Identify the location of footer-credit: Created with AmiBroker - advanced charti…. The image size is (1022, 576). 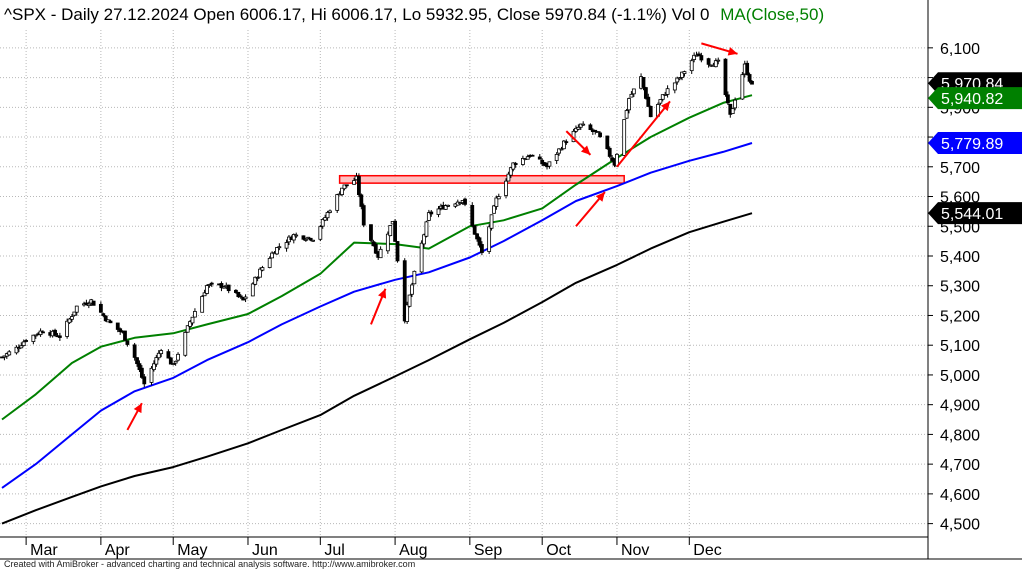
(210, 564).